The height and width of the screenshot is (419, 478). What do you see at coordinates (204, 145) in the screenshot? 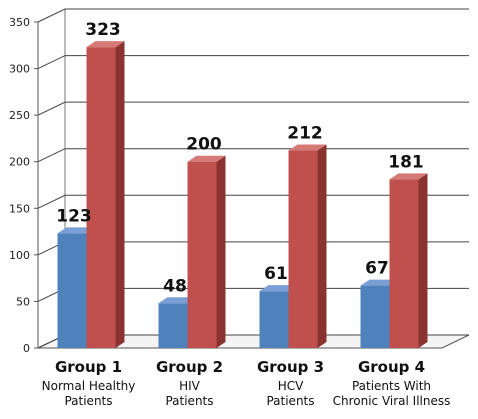
I see `data-label: 200` at bounding box center [204, 145].